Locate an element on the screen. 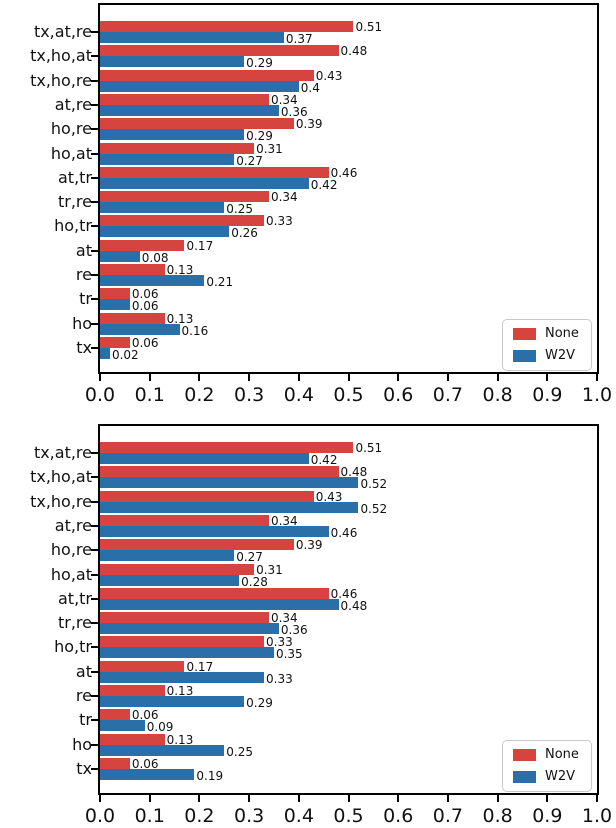  bar-value-label: 0.13 is located at coordinates (180, 318).